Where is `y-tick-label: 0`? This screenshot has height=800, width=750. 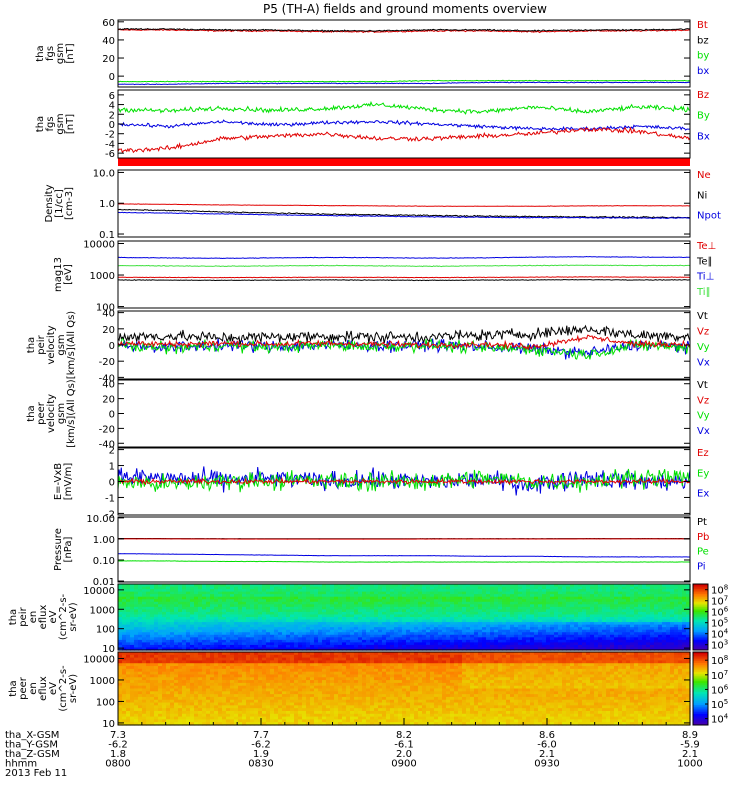
y-tick-label: 0 is located at coordinates (112, 483).